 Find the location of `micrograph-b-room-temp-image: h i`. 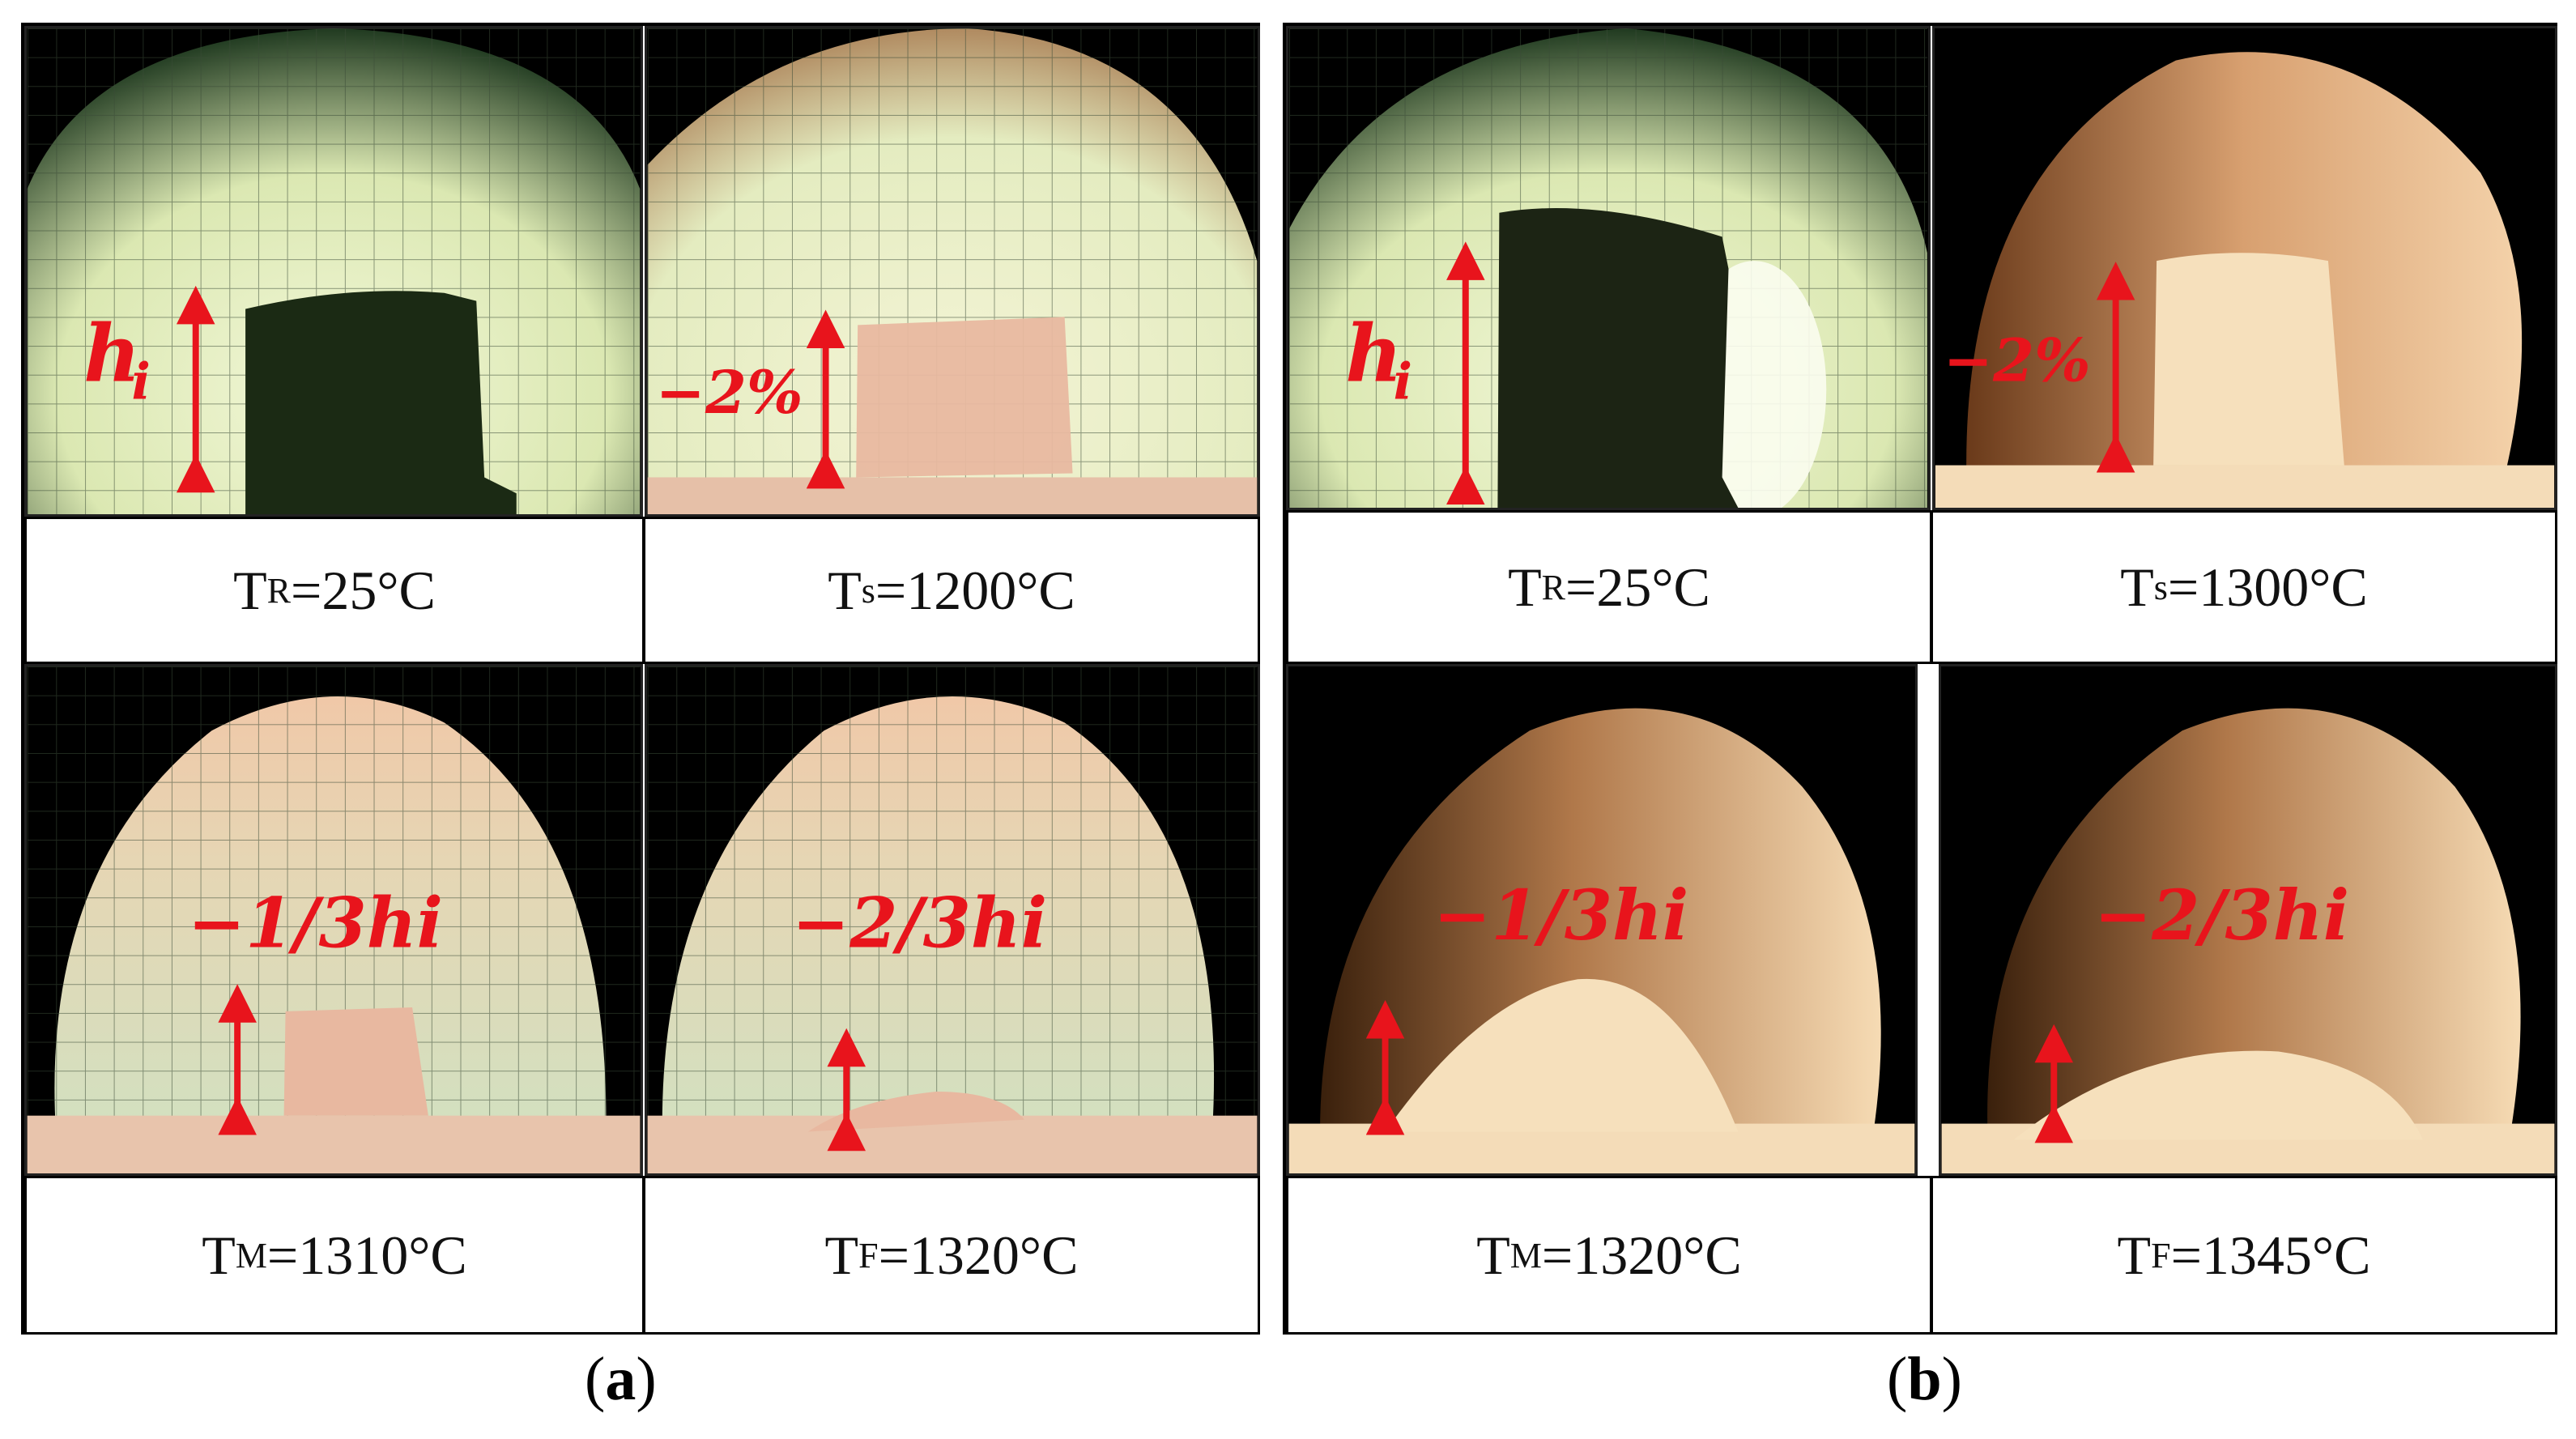

micrograph-b-room-temp-image: h i is located at coordinates (1608, 268).